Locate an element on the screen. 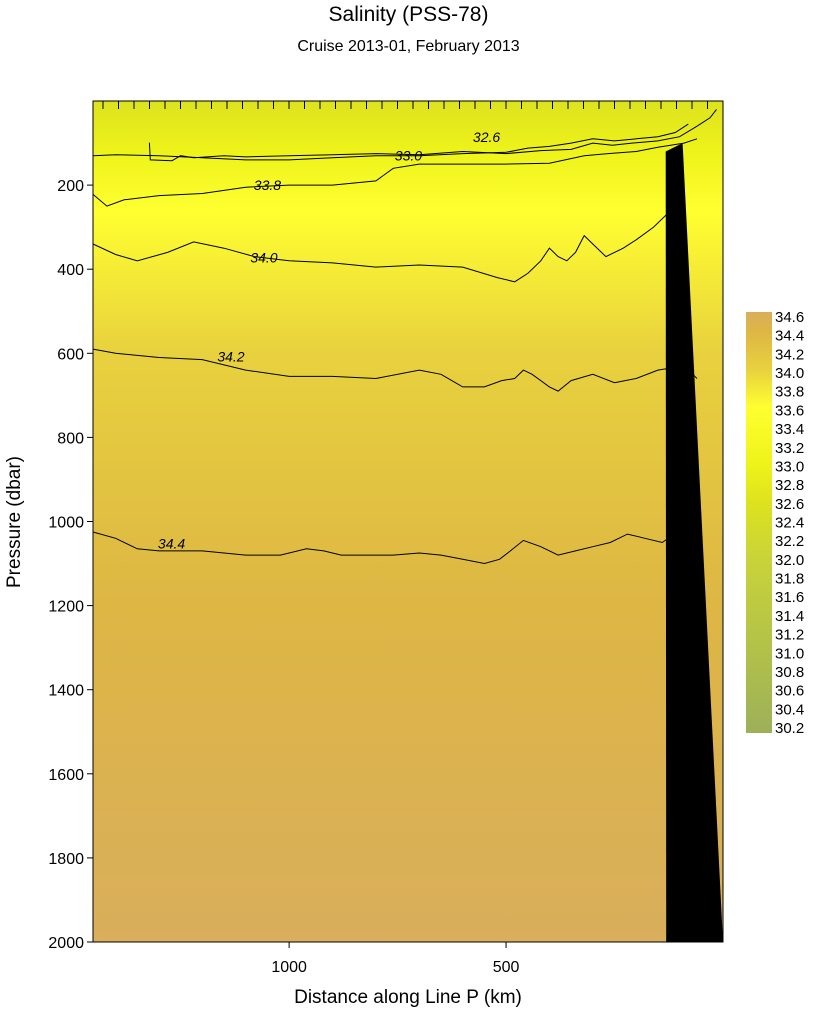 The image size is (817, 1013). y-tick-label: 800 is located at coordinates (70, 438).